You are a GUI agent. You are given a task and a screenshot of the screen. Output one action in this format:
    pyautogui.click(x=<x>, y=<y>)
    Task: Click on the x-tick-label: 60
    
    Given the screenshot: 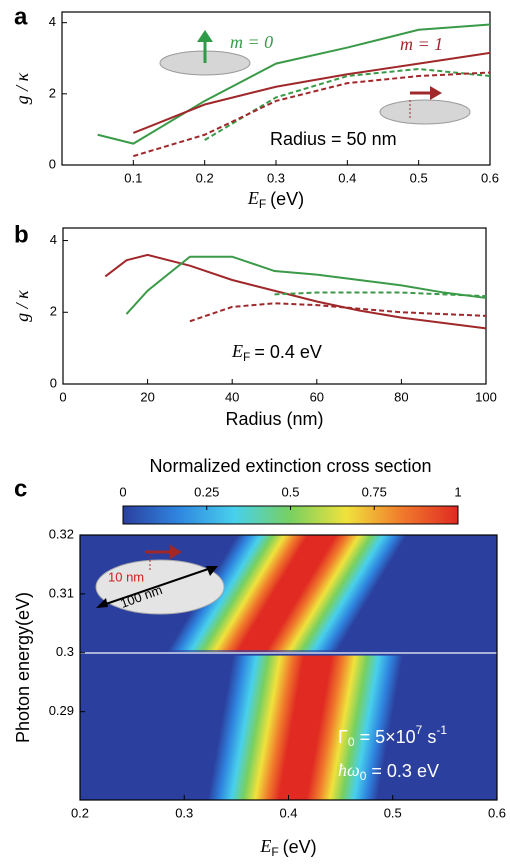 What is the action you would take?
    pyautogui.click(x=317, y=396)
    